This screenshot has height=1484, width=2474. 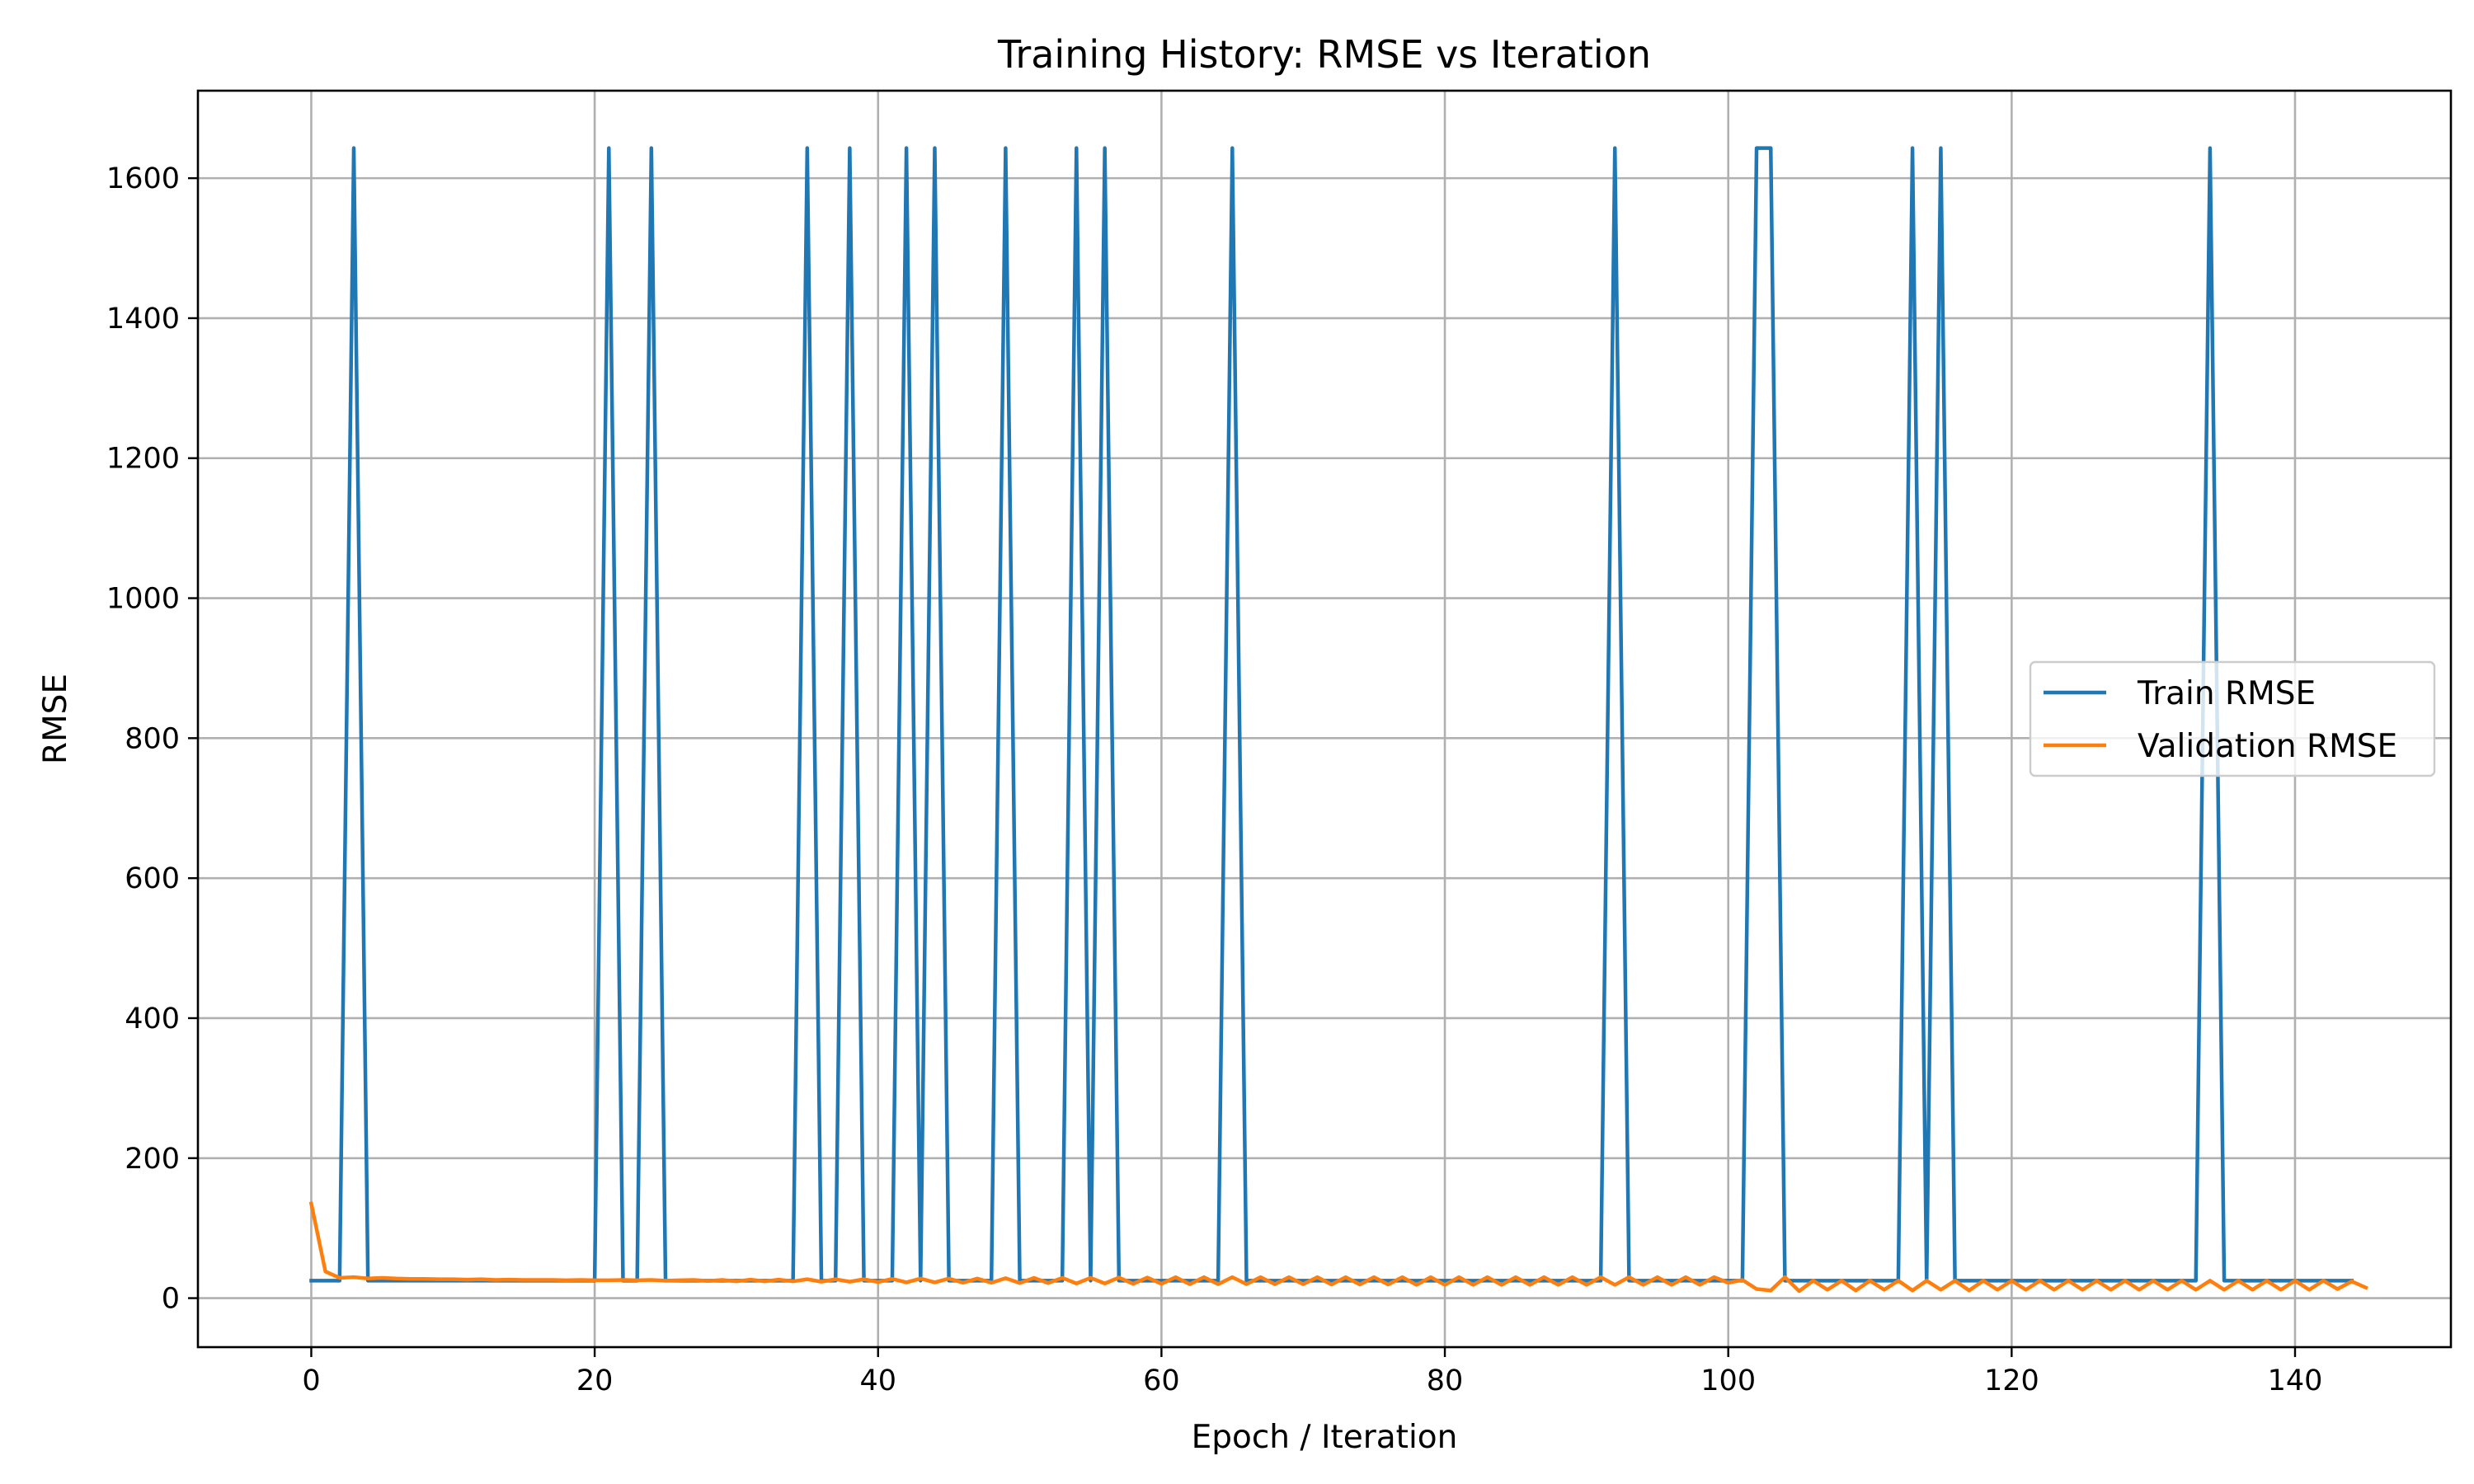 I want to click on legend: Train RMSE Validation RMSE, so click(x=2232, y=718).